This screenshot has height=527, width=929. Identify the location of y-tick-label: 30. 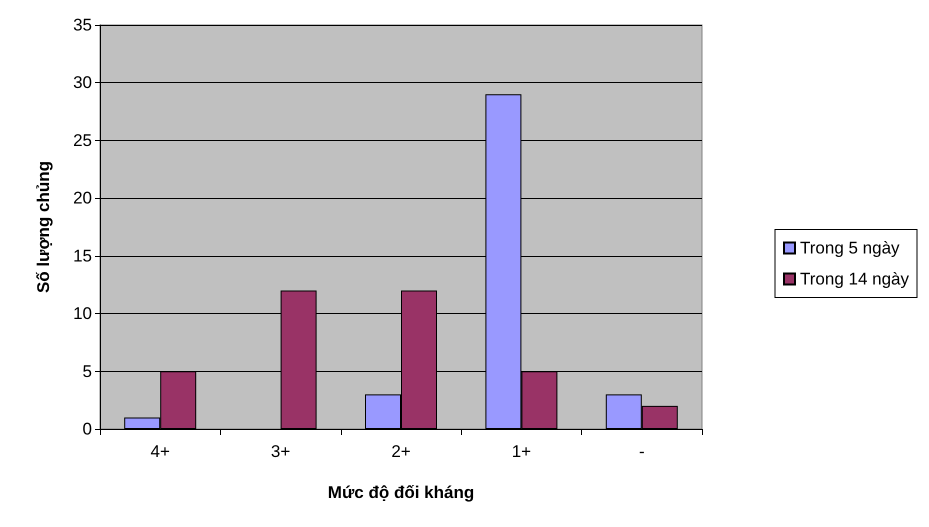
(82, 82).